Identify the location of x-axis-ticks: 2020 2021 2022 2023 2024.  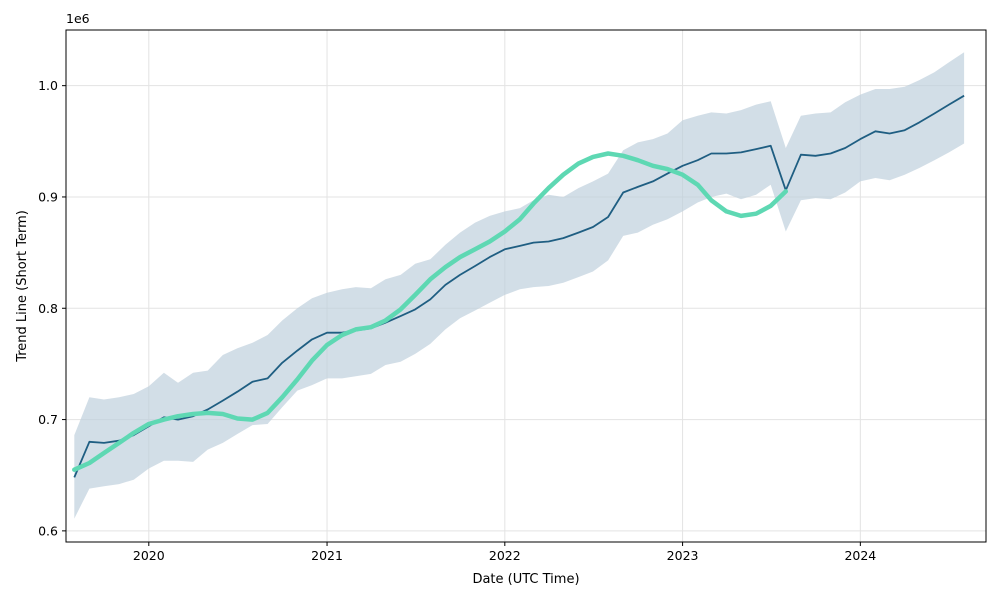
(504, 552).